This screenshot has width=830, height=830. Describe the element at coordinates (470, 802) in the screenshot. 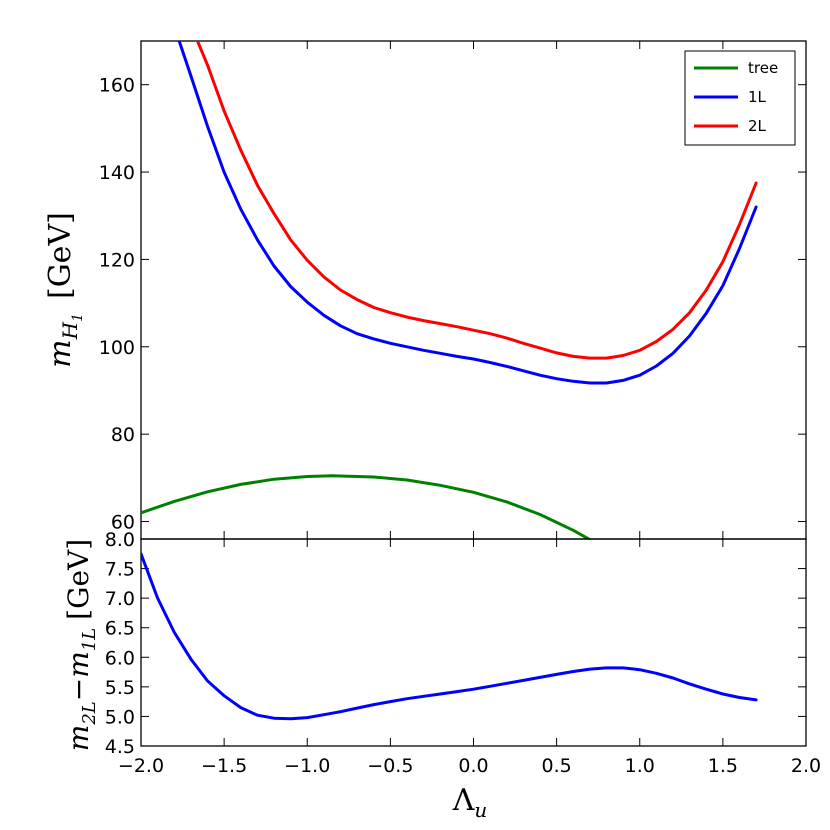

I see `x-axis-label: Λu` at that location.